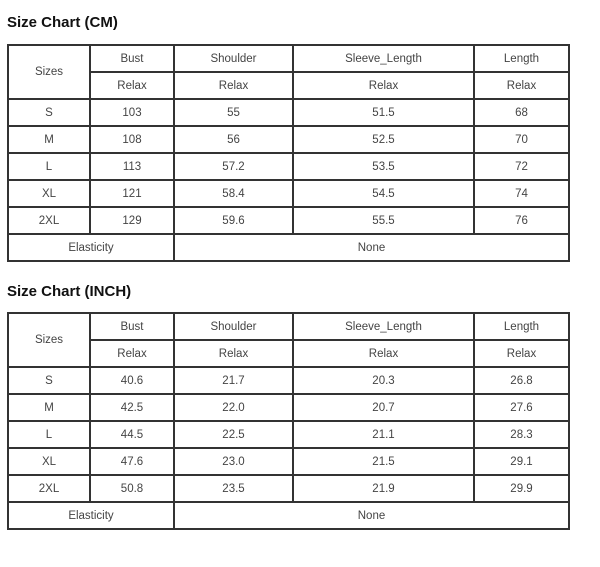 Image resolution: width=600 pixels, height=567 pixels. Describe the element at coordinates (233, 220) in the screenshot. I see `measurement-cell: 59.6` at that location.